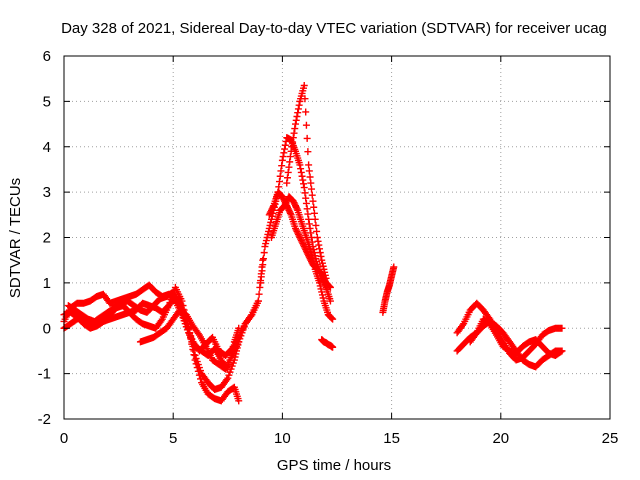  What do you see at coordinates (173, 438) in the screenshot?
I see `x-tick-label: 5` at bounding box center [173, 438].